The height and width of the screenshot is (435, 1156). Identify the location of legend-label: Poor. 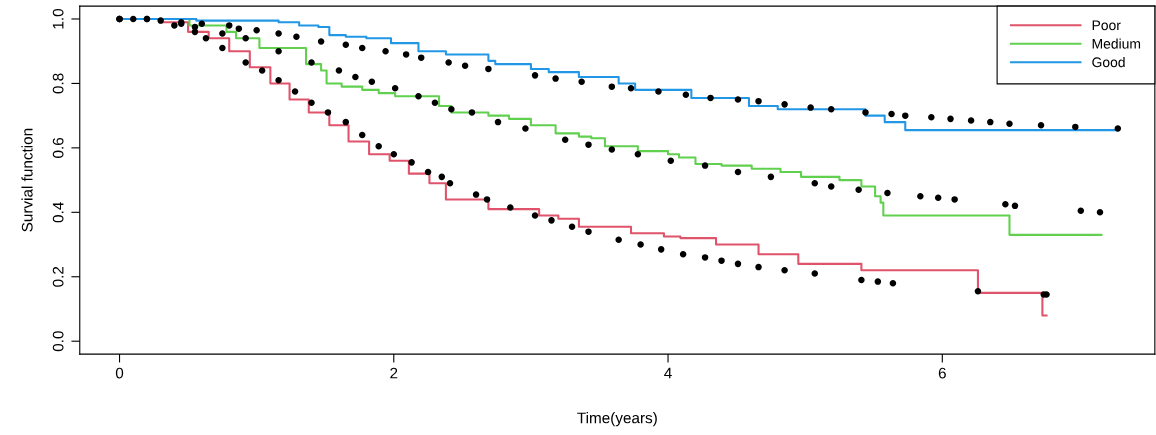
(1106, 25).